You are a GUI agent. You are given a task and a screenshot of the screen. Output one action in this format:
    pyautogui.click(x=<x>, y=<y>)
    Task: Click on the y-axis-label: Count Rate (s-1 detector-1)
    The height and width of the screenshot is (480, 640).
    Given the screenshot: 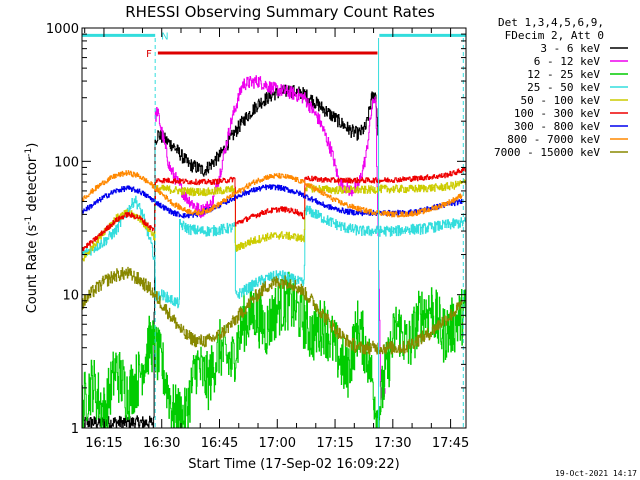 What is the action you would take?
    pyautogui.click(x=32, y=228)
    